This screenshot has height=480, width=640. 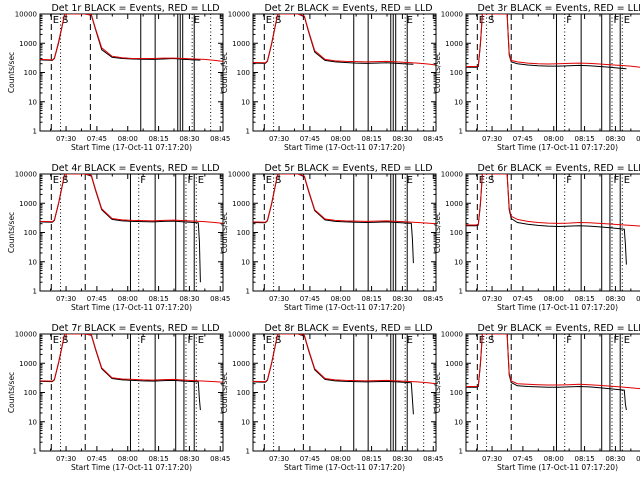 I want to click on plot-title: Det 4r BLACK = Events, RED = LLD, so click(x=135, y=168).